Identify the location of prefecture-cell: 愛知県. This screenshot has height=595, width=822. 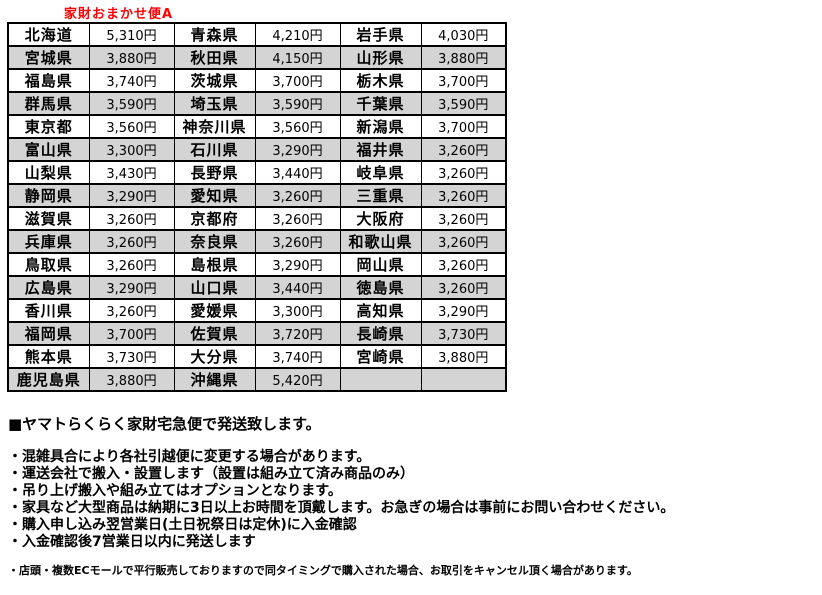
(214, 195).